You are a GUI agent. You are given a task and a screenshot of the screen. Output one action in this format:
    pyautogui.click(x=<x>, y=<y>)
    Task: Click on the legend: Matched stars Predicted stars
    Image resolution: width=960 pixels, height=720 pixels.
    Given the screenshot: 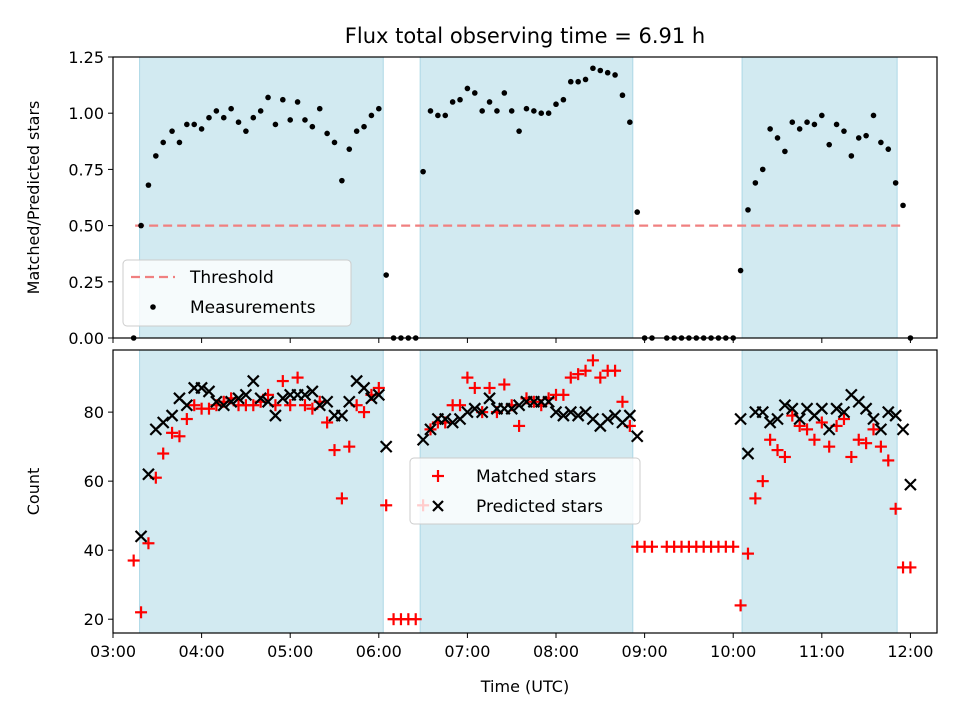 What is the action you would take?
    pyautogui.click(x=525, y=491)
    